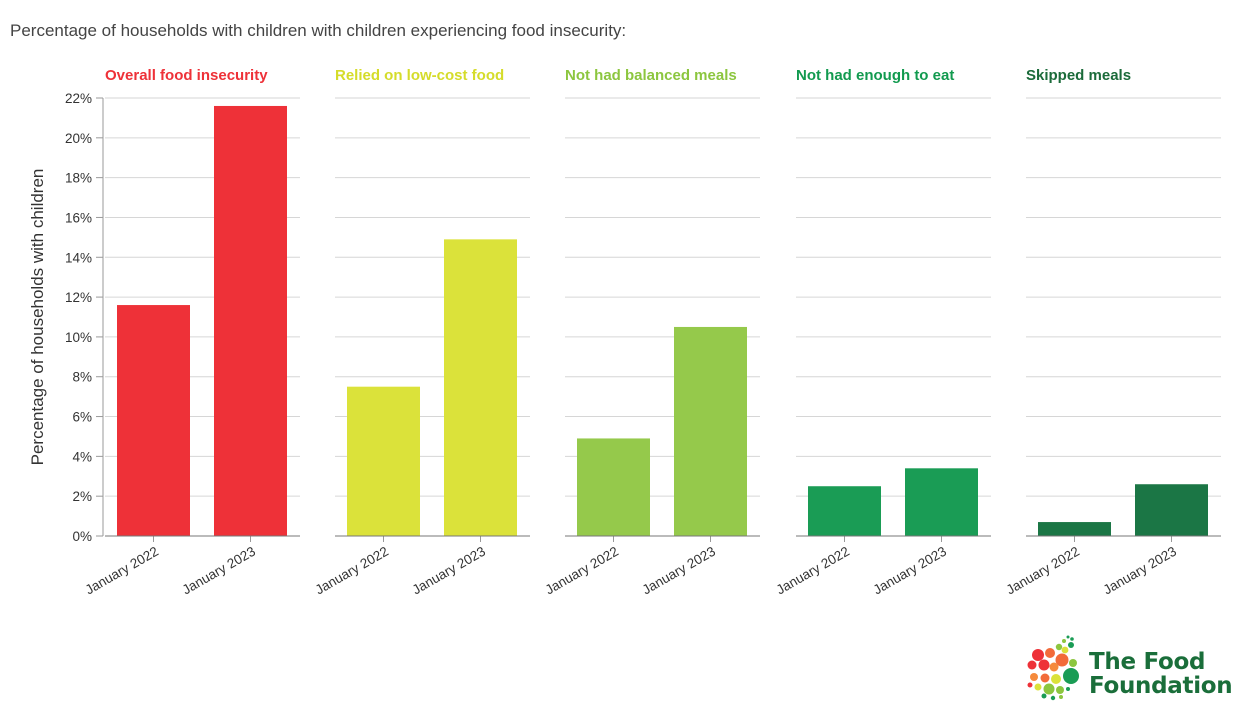 The width and height of the screenshot is (1237, 713). Describe the element at coordinates (78, 297) in the screenshot. I see `y-tick-label: 12%` at that location.